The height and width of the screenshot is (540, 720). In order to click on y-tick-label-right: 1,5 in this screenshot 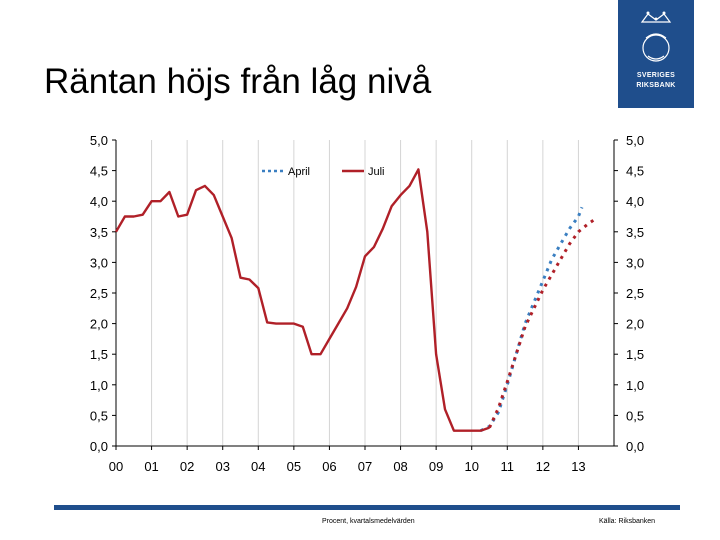, I will do `click(635, 354)`.